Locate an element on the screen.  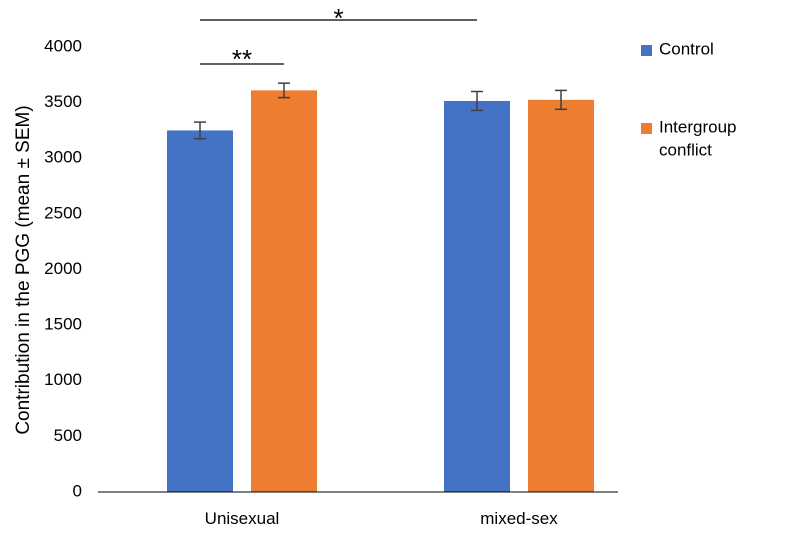
significance-annotations: *** is located at coordinates (338, 38).